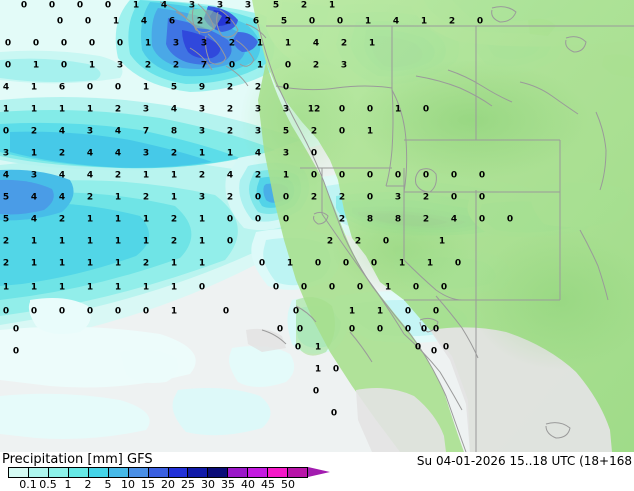 Image resolution: width=634 pixels, height=491 pixels. What do you see at coordinates (48, 484) in the screenshot?
I see `color-scale-tick: 0.5` at bounding box center [48, 484].